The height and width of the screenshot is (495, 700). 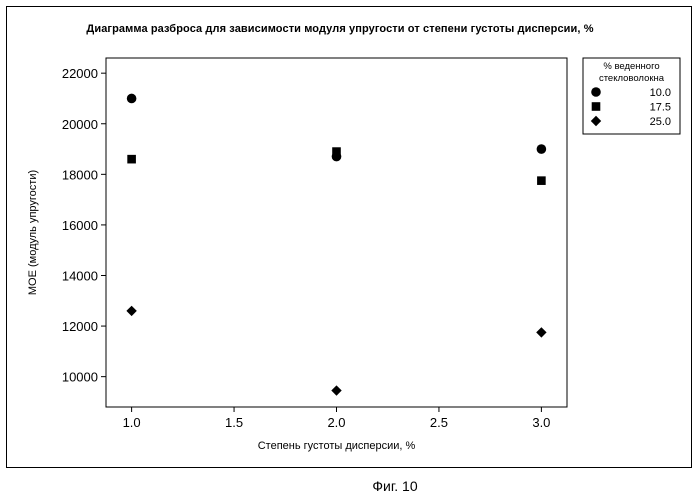 I want to click on figure-caption: Фиг. 10, so click(x=350, y=486).